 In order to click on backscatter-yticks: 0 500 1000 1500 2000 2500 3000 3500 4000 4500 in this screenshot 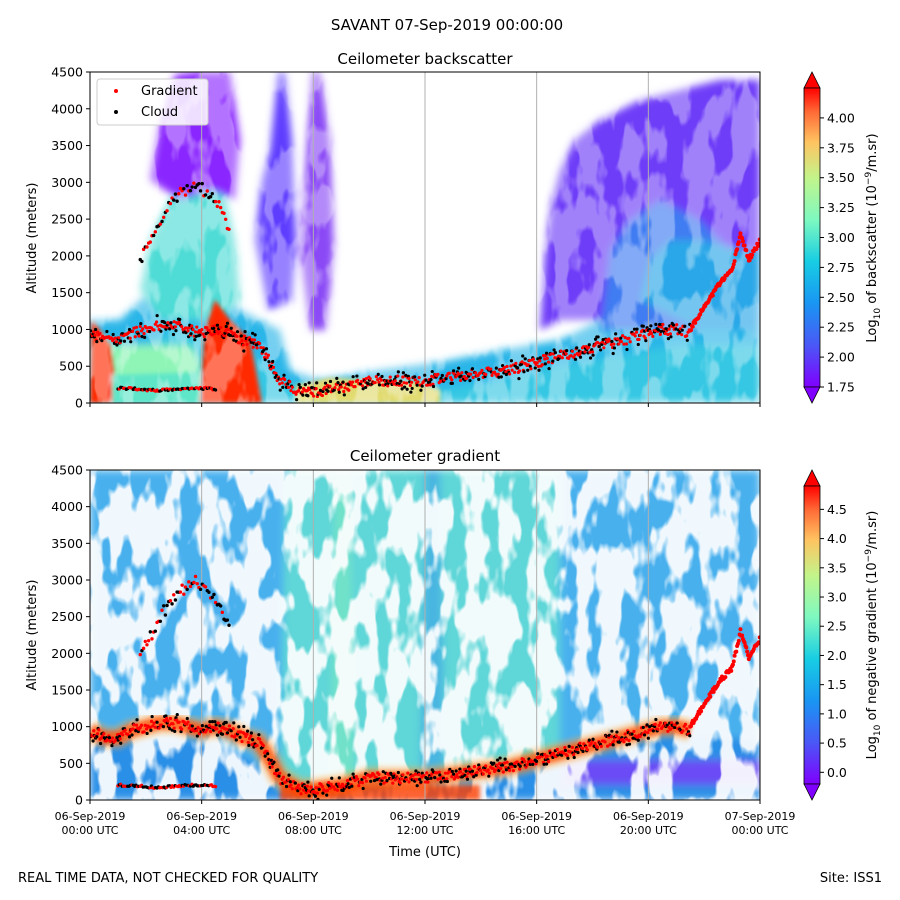, I will do `click(70, 238)`.